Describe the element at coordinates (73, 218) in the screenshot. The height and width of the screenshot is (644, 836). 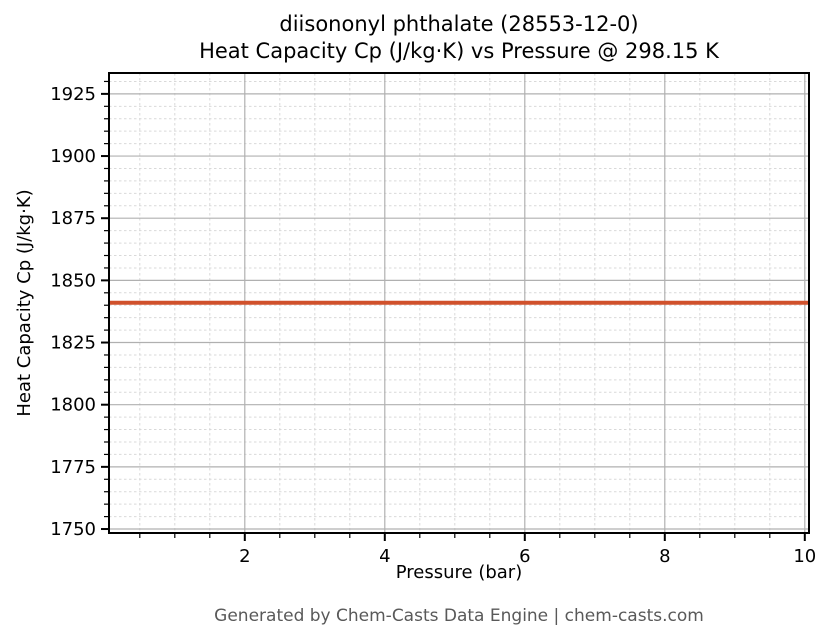
I see `y-tick-label: 1875` at that location.